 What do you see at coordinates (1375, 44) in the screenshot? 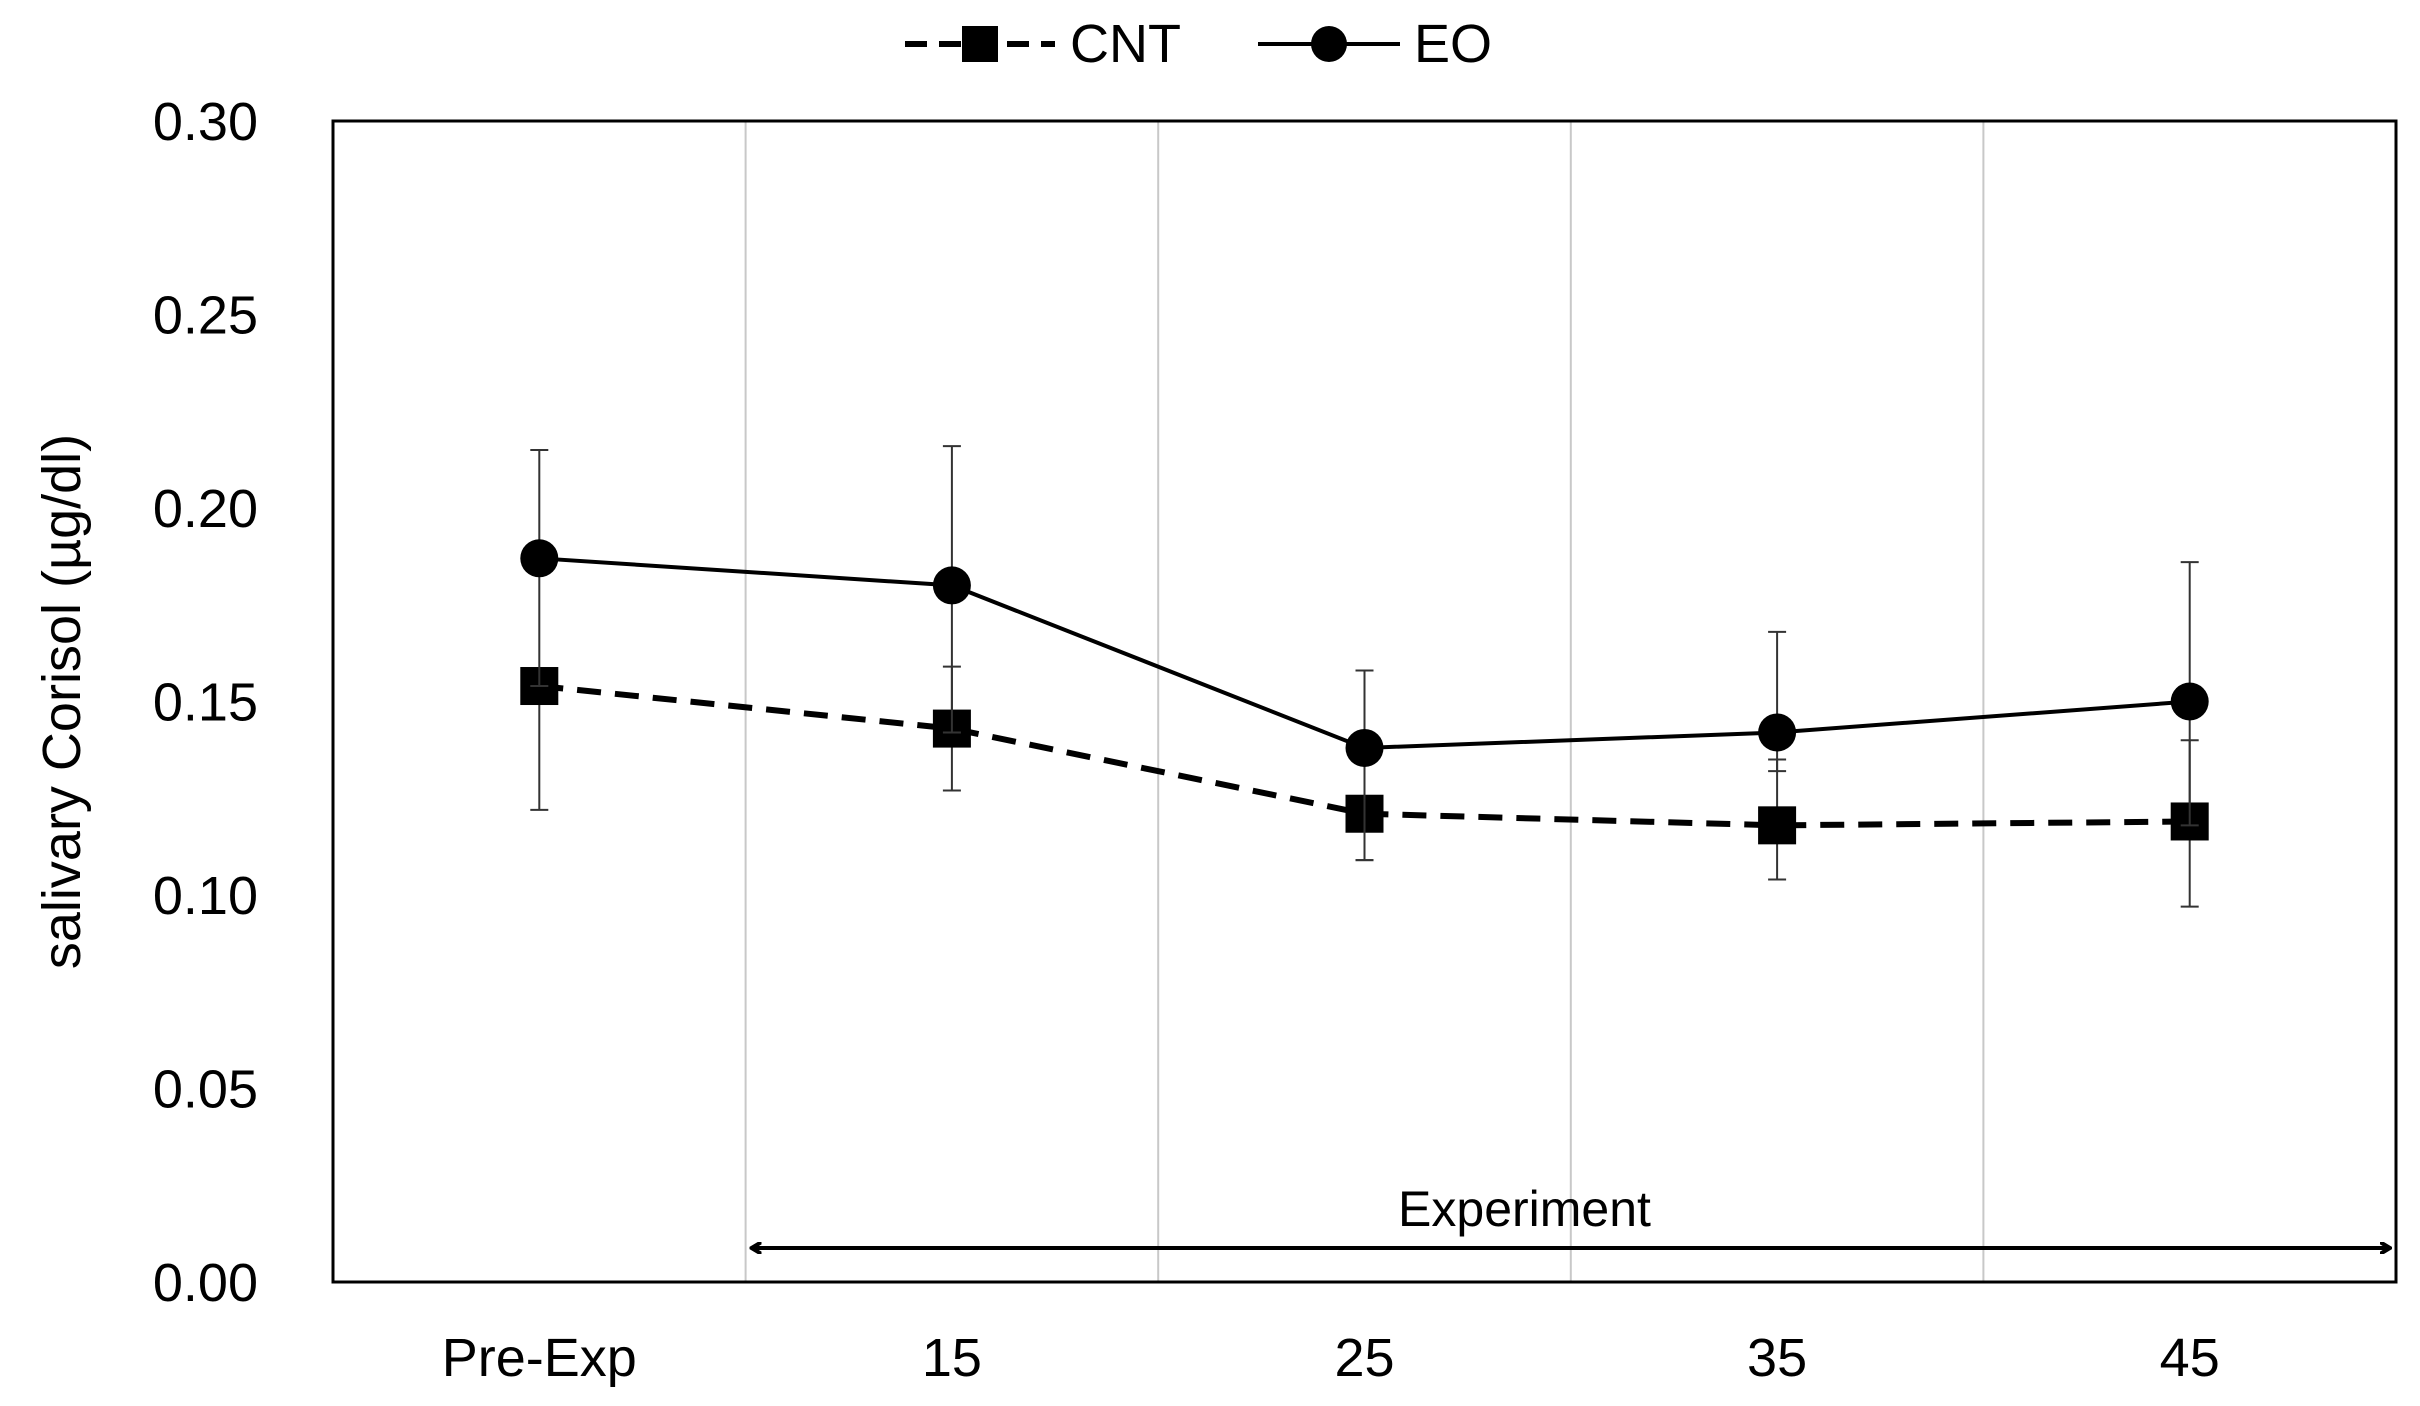
I see `legend-entry-eo: EO` at bounding box center [1375, 44].